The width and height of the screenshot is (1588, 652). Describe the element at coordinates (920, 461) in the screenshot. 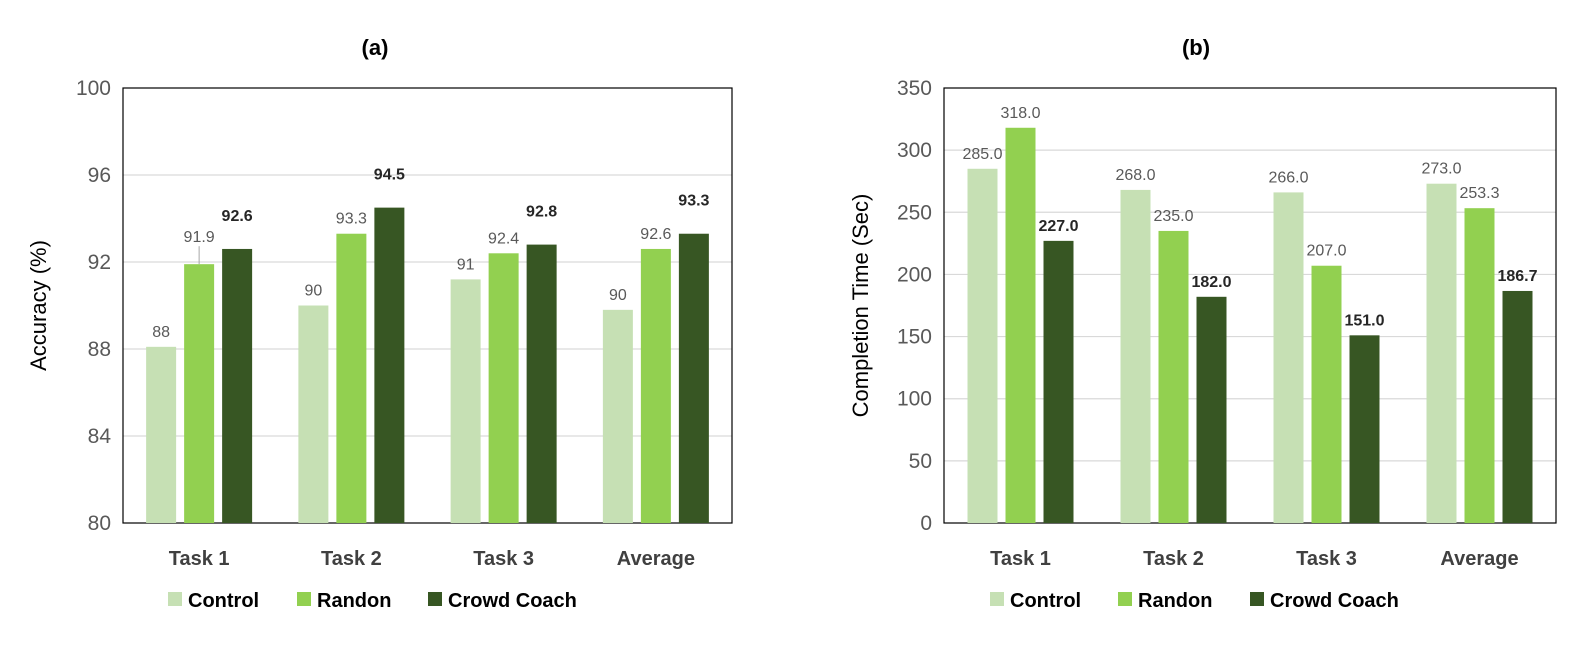

I see `y-tick-label: 50` at that location.